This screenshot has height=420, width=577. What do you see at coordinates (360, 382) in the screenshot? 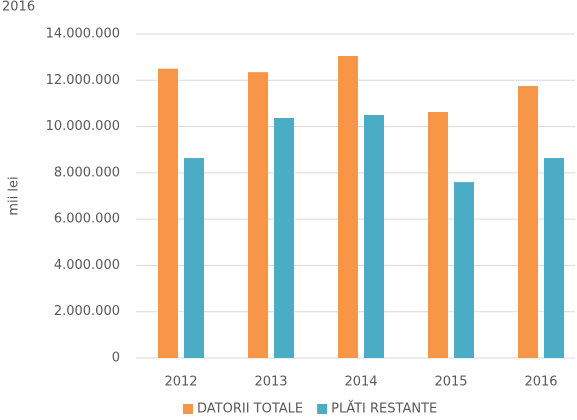
I see `x-tick-label: 2014` at bounding box center [360, 382].